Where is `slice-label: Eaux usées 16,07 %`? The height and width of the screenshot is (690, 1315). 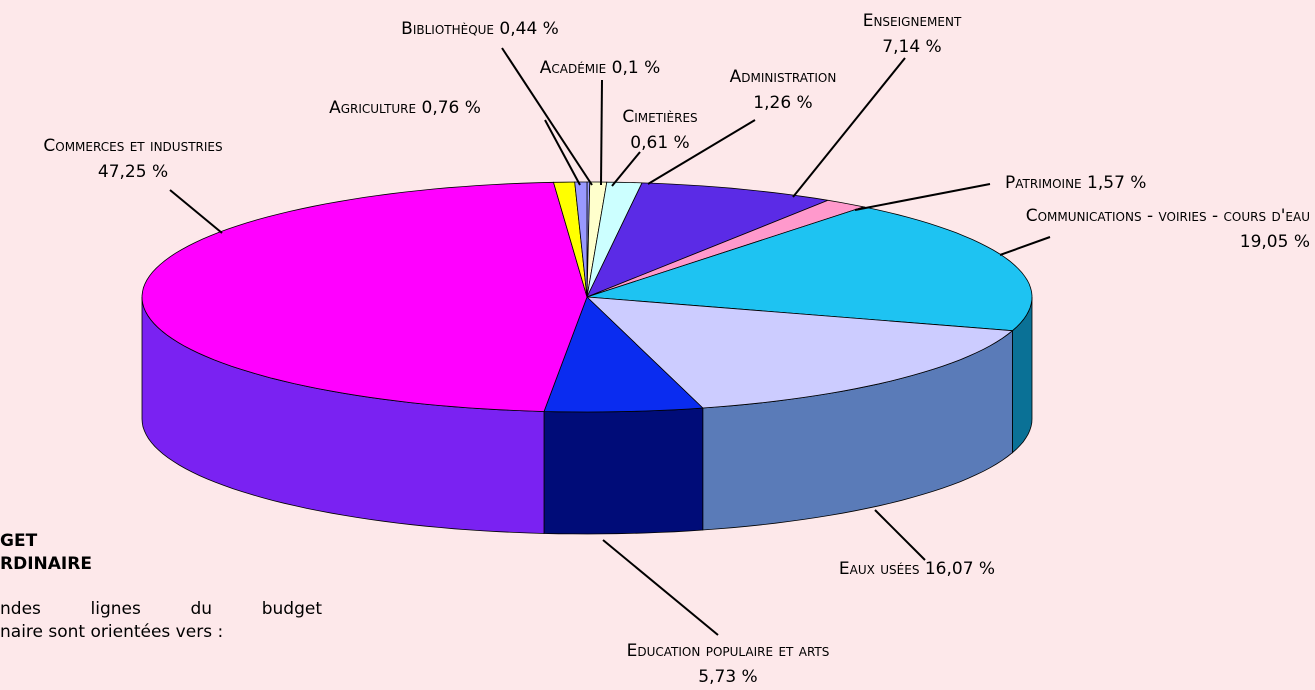
slice-label: Eaux usées 16,07 % is located at coordinates (917, 569).